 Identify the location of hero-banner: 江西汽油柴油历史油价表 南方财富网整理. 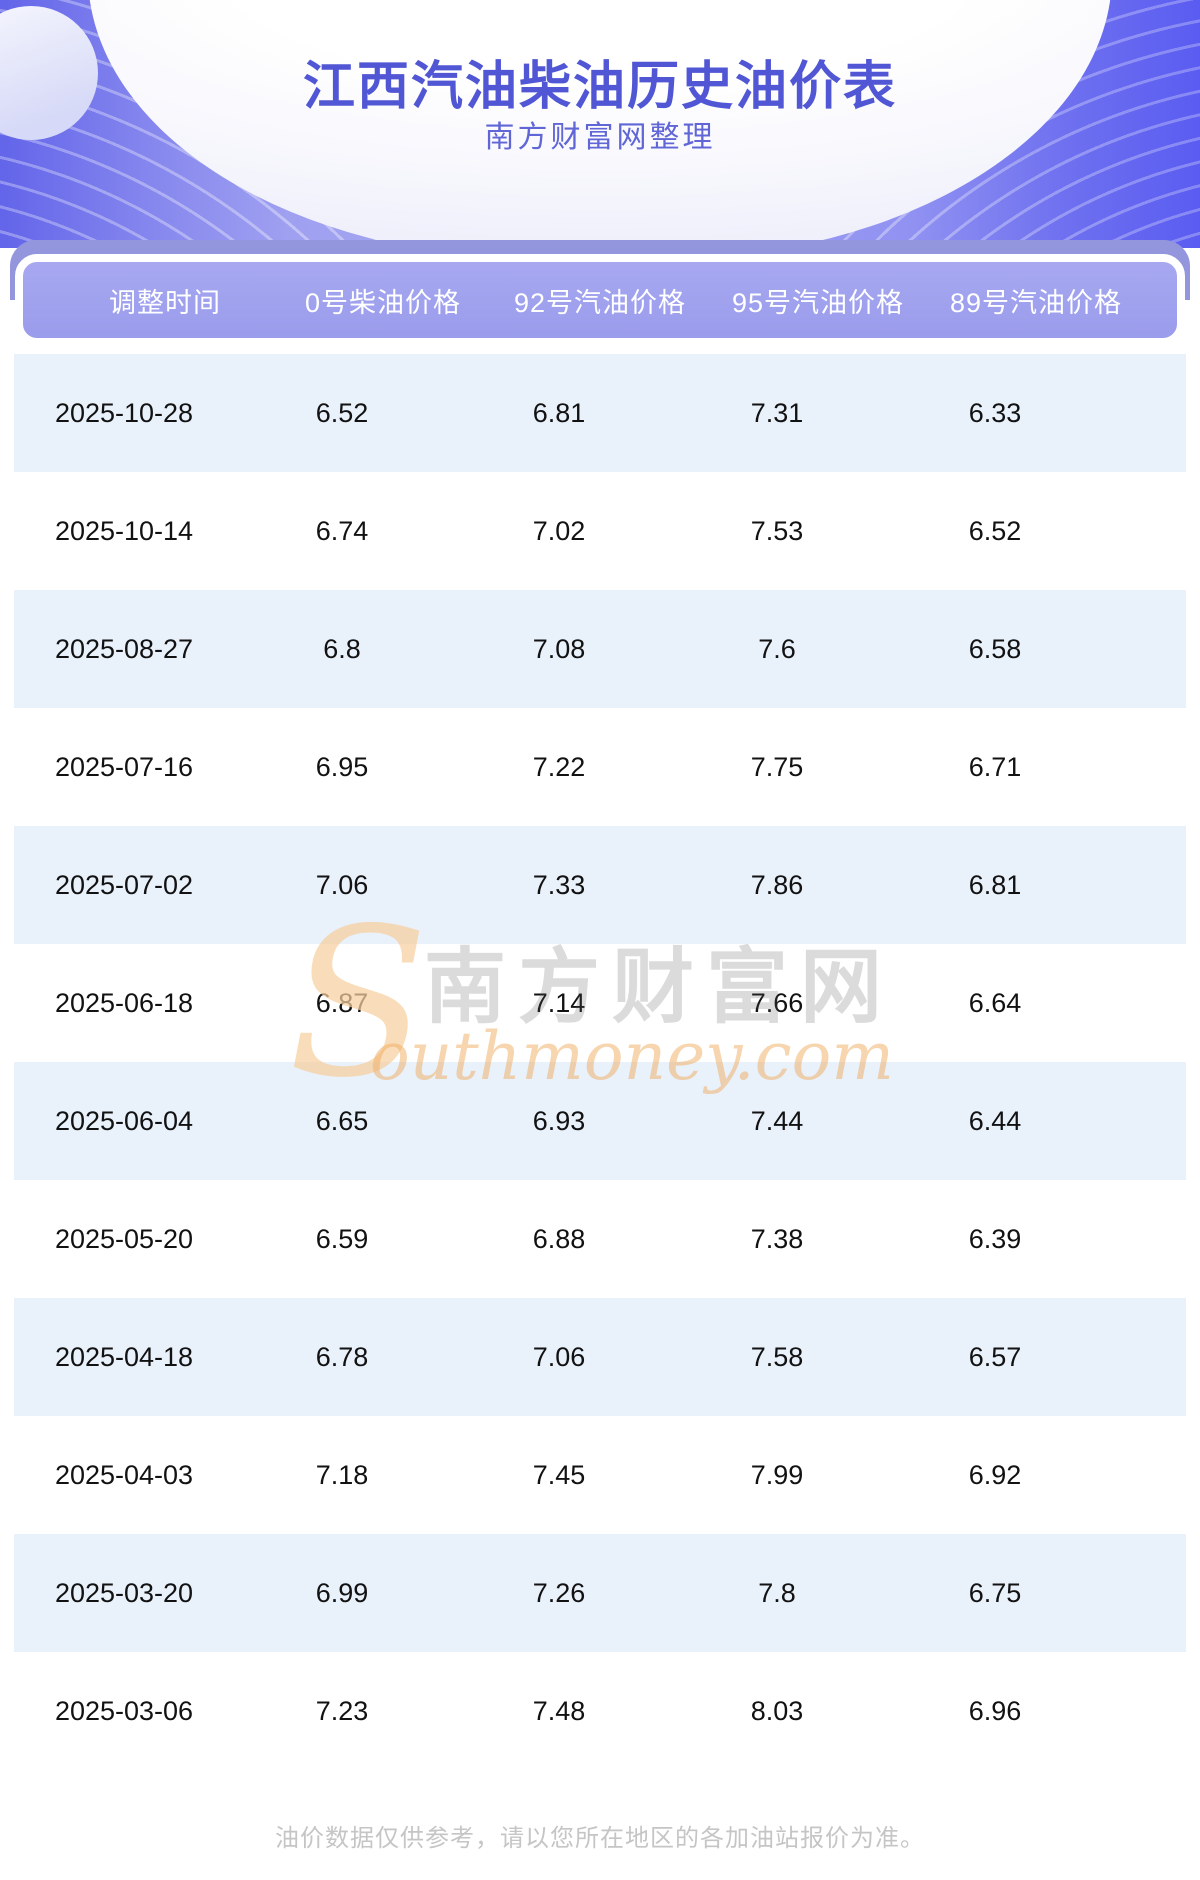
(600, 124).